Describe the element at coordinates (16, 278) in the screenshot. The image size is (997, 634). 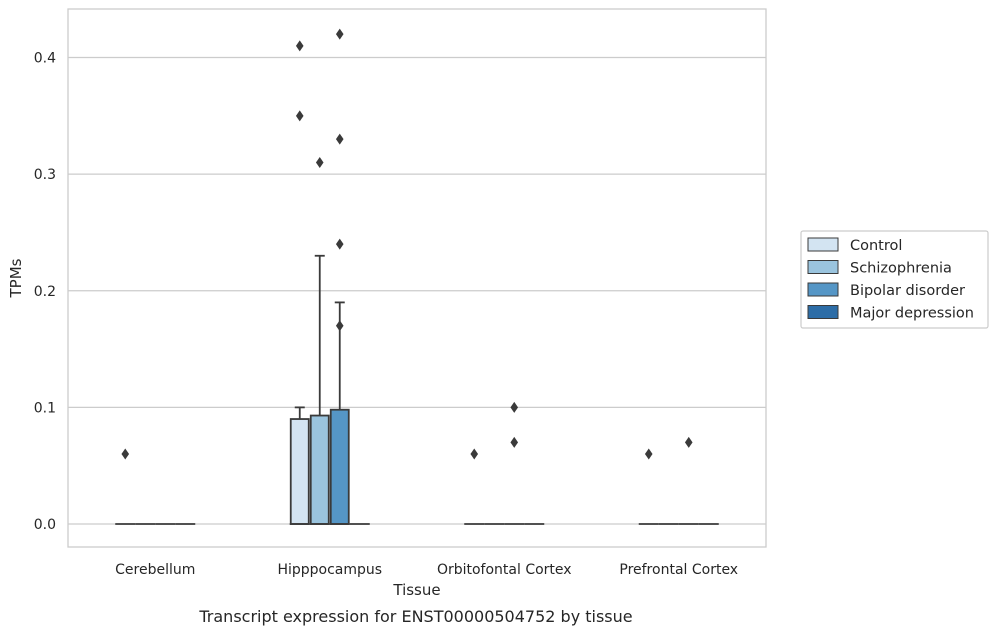
I see `y-axis-label: TPMs` at that location.